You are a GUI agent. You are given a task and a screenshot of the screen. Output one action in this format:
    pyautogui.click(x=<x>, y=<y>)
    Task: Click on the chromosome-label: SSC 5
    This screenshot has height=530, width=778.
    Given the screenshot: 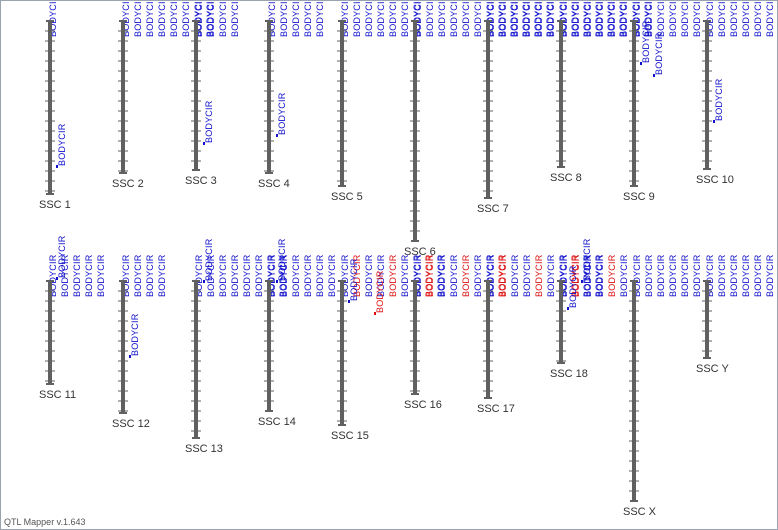 What is the action you would take?
    pyautogui.click(x=347, y=197)
    